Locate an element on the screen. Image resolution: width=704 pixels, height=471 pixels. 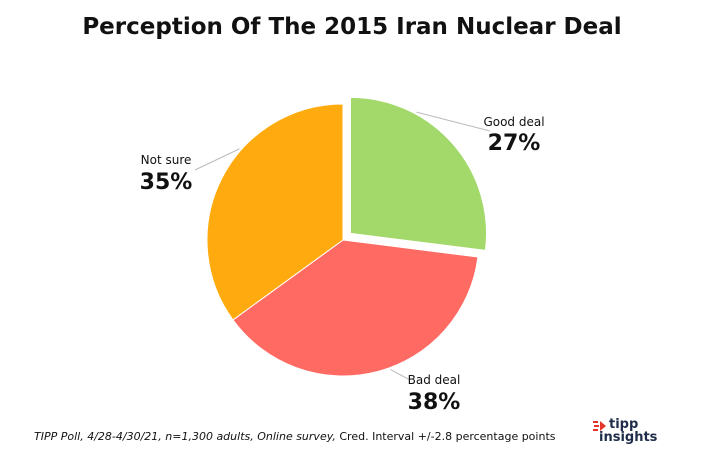
pie-slice-not-sure is located at coordinates (275, 212).